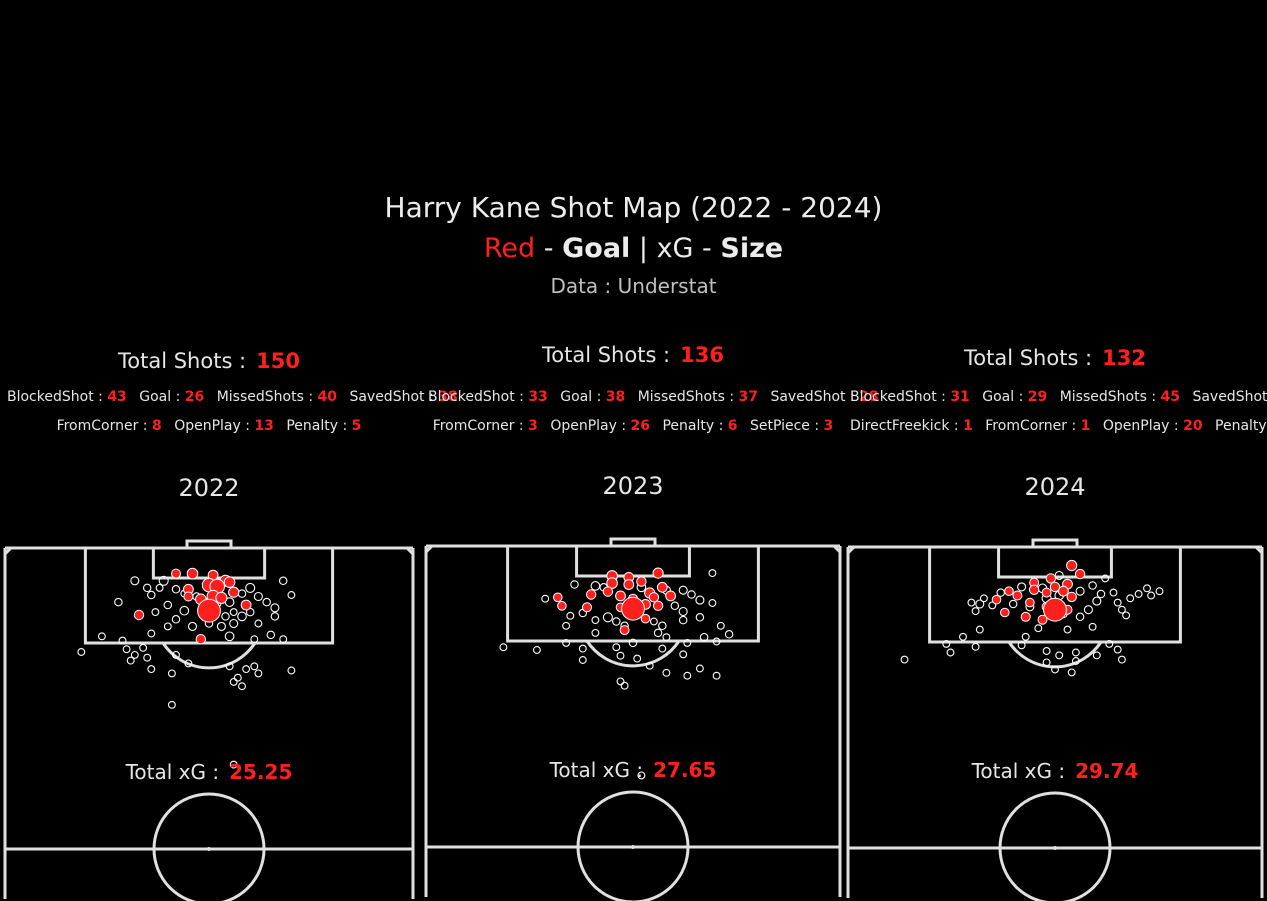 The height and width of the screenshot is (901, 1267). Describe the element at coordinates (960, 397) in the screenshot. I see `count-value: 31` at that location.